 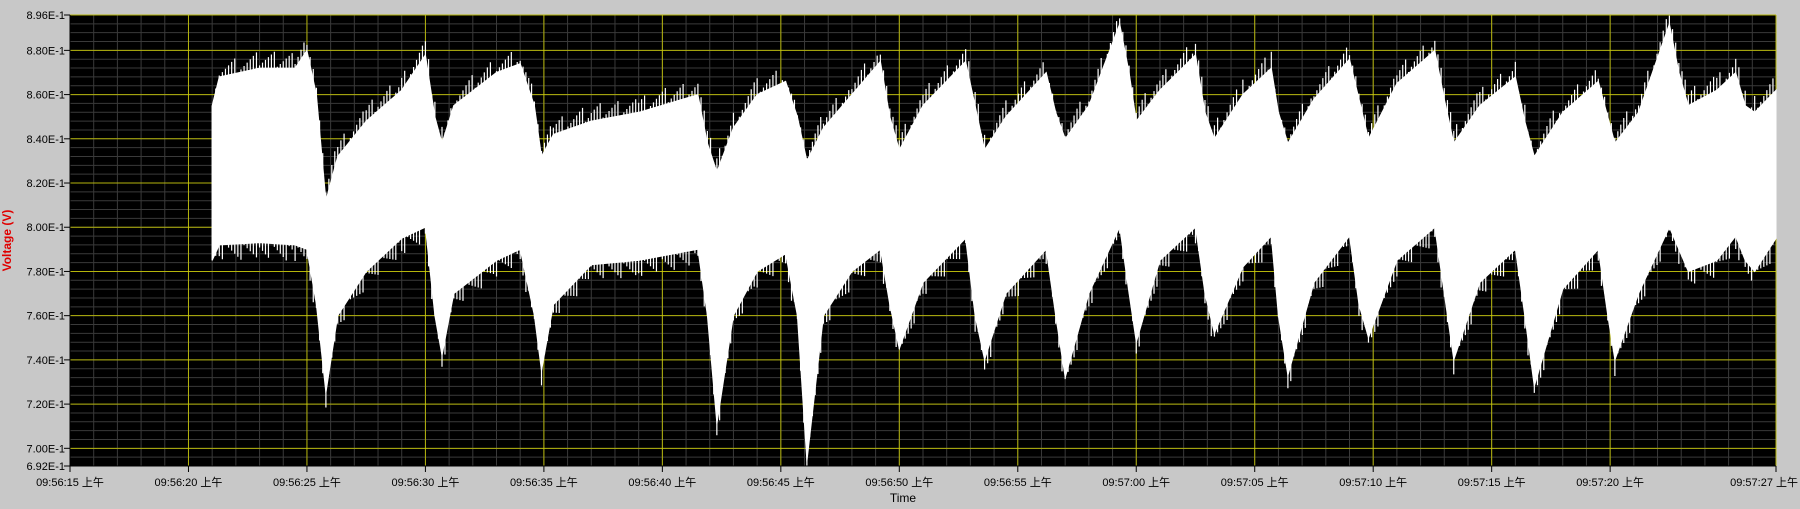 What do you see at coordinates (7, 241) in the screenshot?
I see `y-axis-label: Voltage (V)` at bounding box center [7, 241].